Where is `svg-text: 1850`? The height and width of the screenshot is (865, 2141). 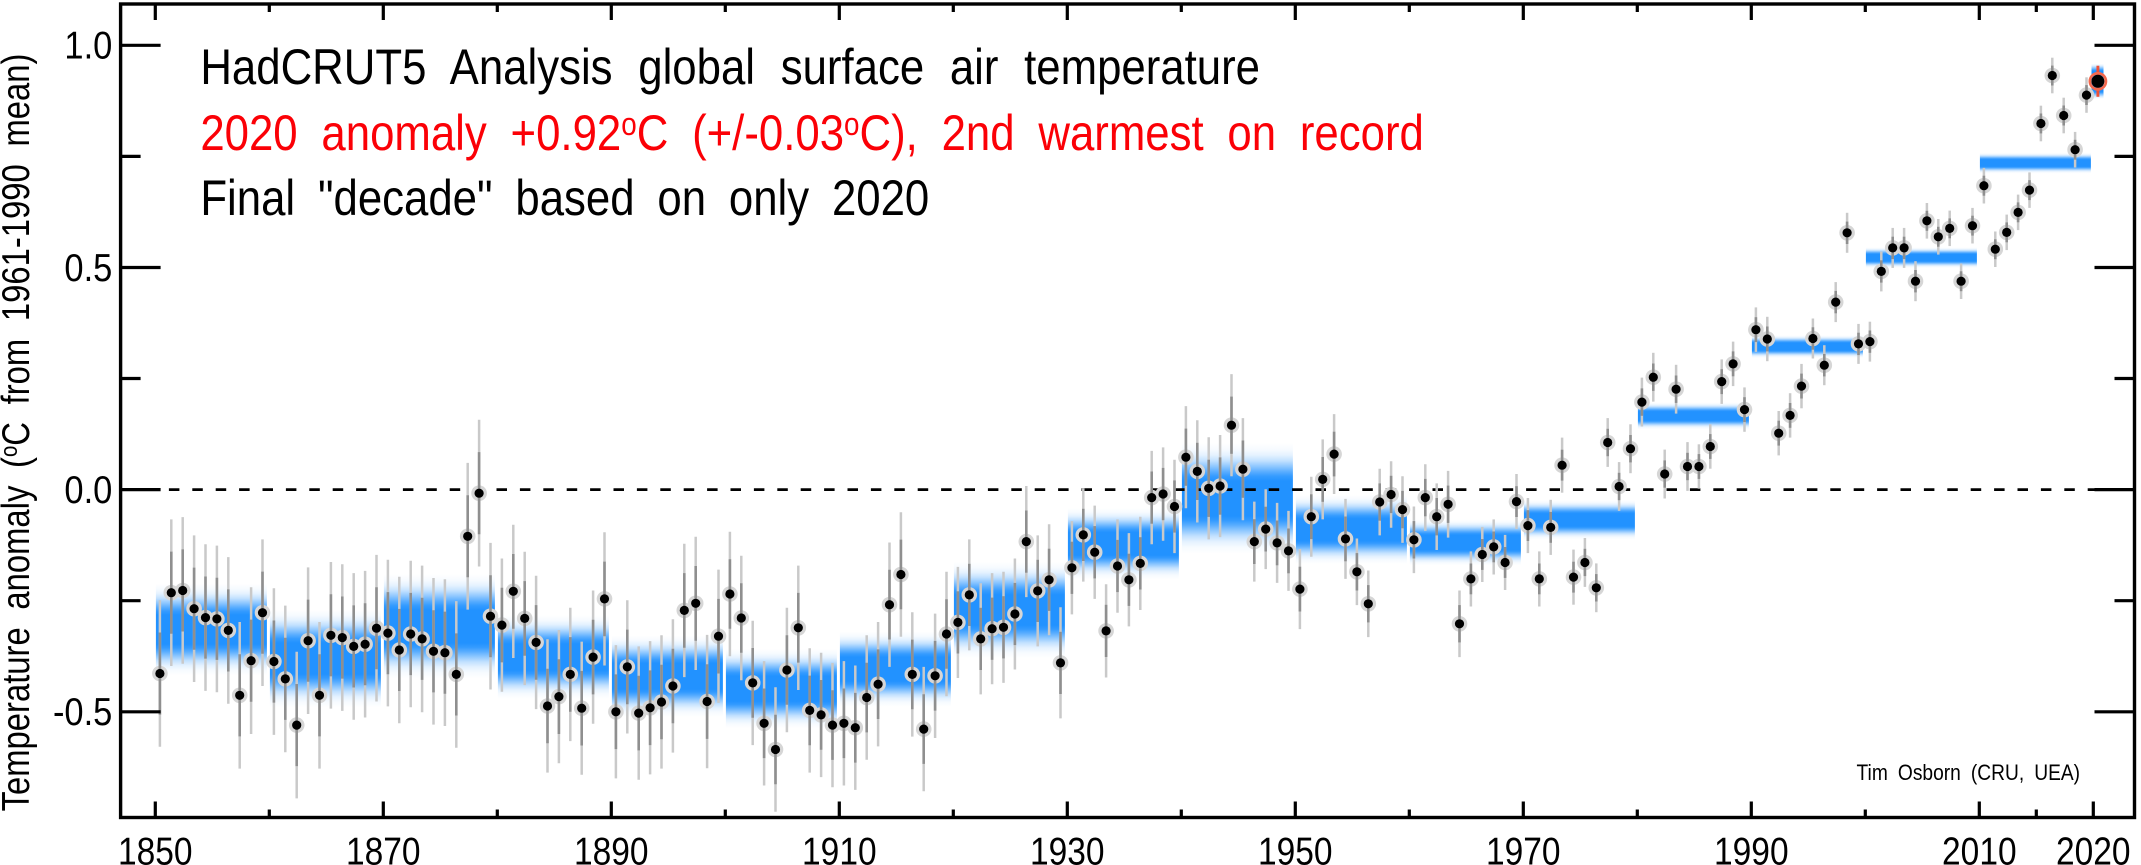 svg-text: 1850 is located at coordinates (155, 847).